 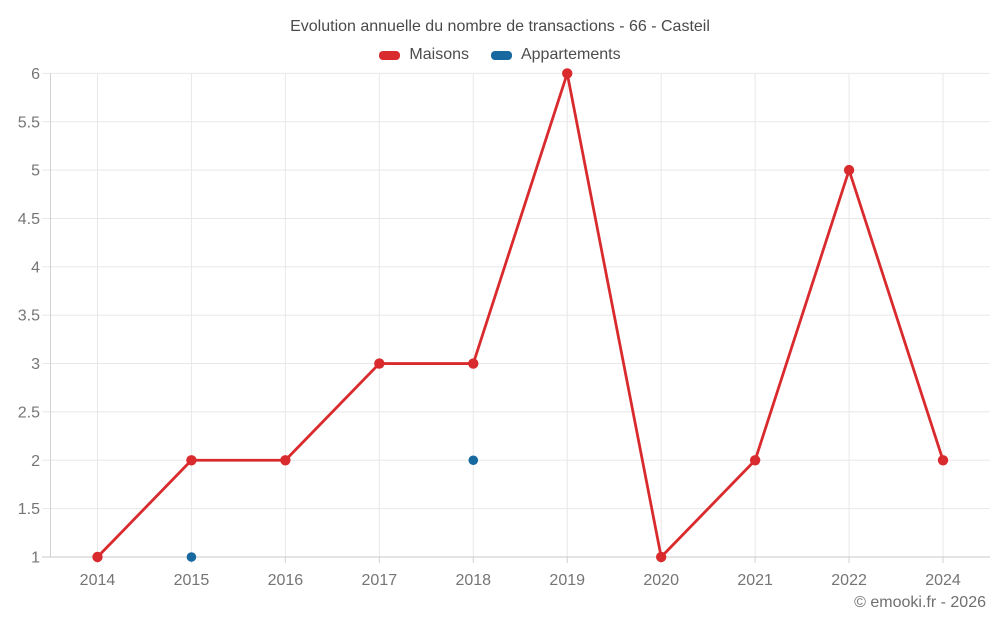 What do you see at coordinates (920, 602) in the screenshot?
I see `footer-credit: © emooki.fr - 2026` at bounding box center [920, 602].